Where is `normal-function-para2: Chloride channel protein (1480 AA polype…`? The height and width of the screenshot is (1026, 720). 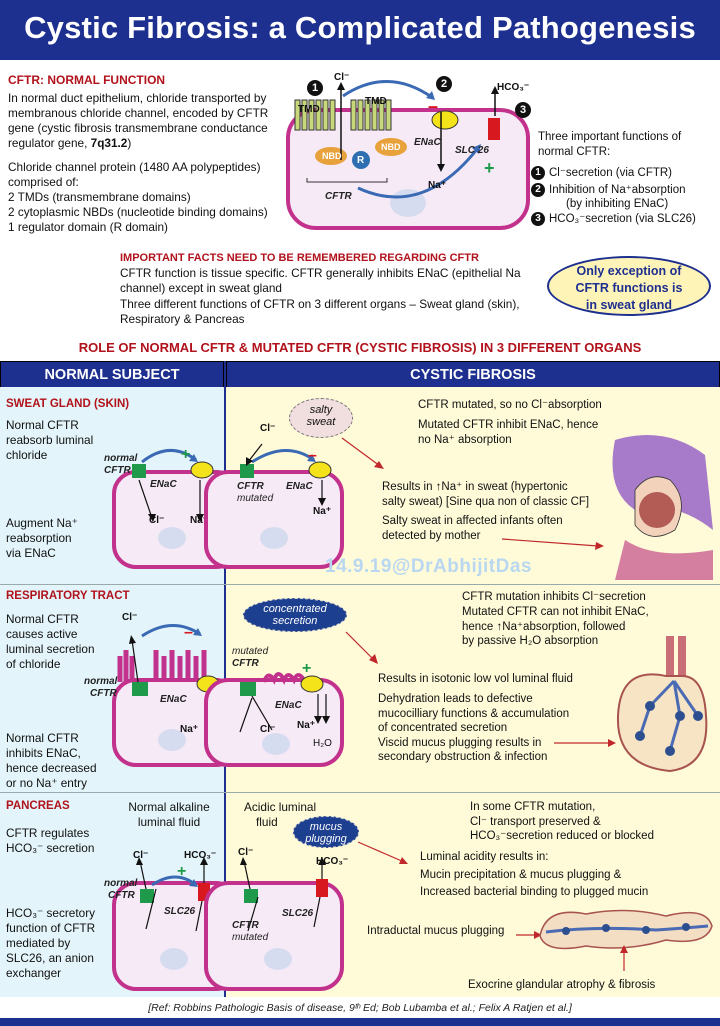
normal-function-para2: Chloride channel protein (1480 AA polype… is located at coordinates (134, 174).